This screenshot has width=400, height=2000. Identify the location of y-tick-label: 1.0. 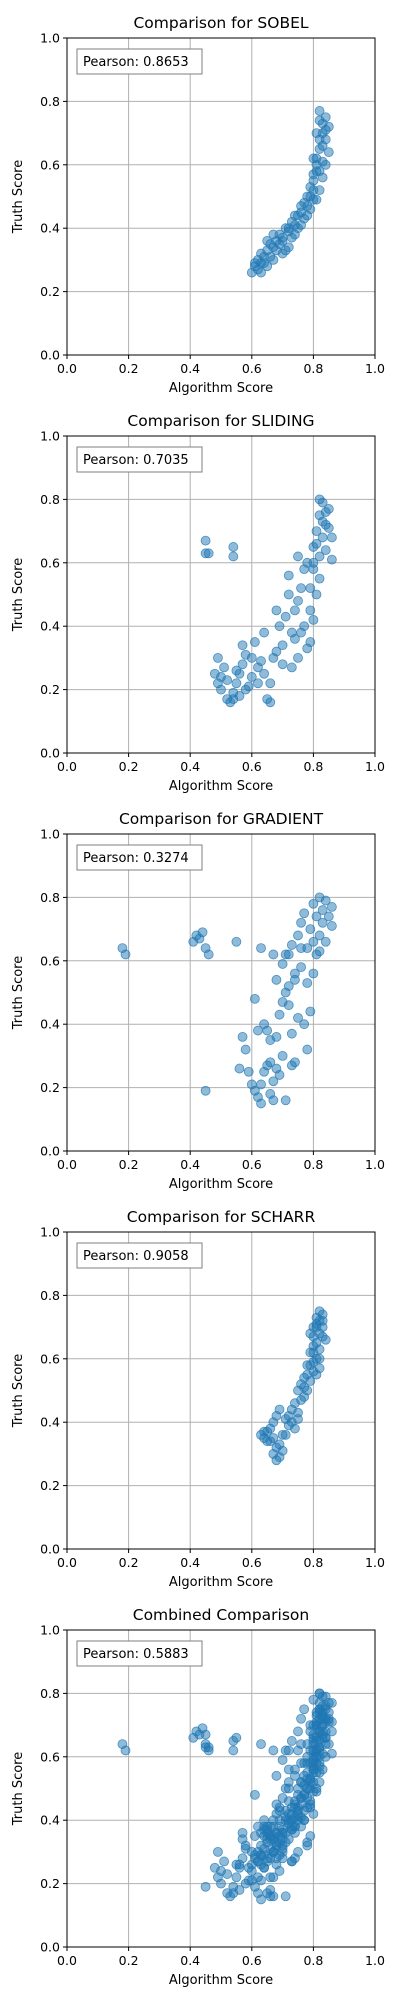
(50, 38).